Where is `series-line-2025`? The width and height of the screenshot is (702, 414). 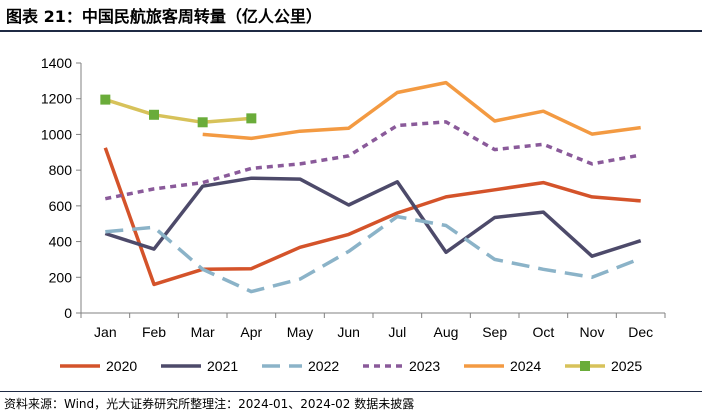
series-line-2025 is located at coordinates (178, 111).